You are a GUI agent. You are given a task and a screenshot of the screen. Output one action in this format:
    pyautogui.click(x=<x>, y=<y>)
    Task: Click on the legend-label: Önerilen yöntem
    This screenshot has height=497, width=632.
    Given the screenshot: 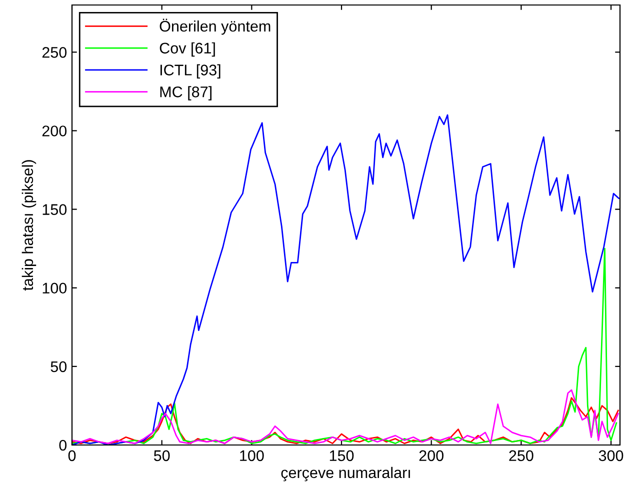 What is the action you would take?
    pyautogui.click(x=215, y=26)
    